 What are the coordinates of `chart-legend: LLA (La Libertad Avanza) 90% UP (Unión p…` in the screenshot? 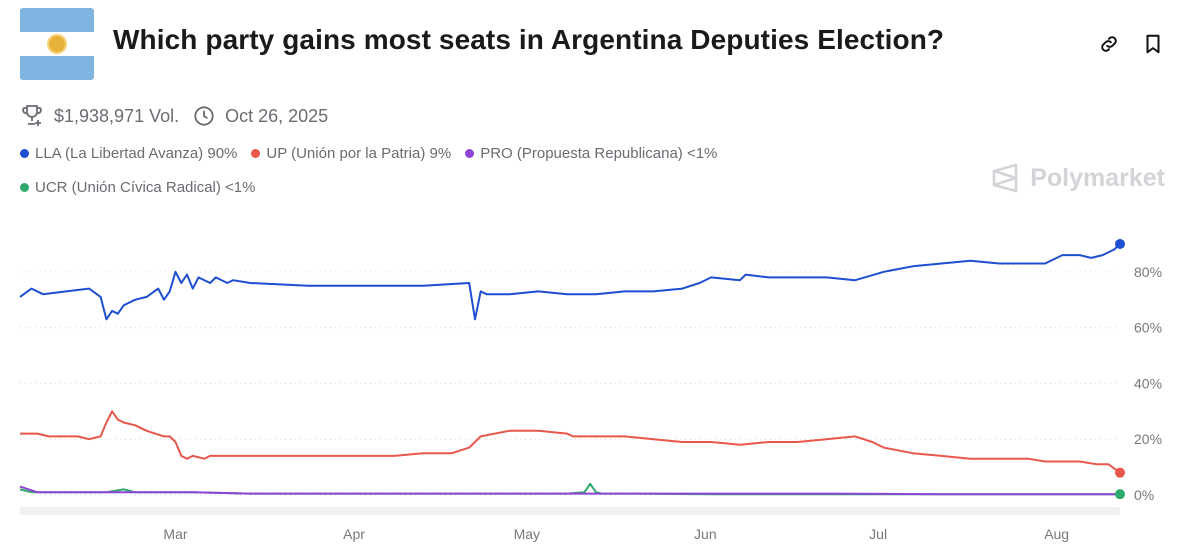 It's located at (375, 153).